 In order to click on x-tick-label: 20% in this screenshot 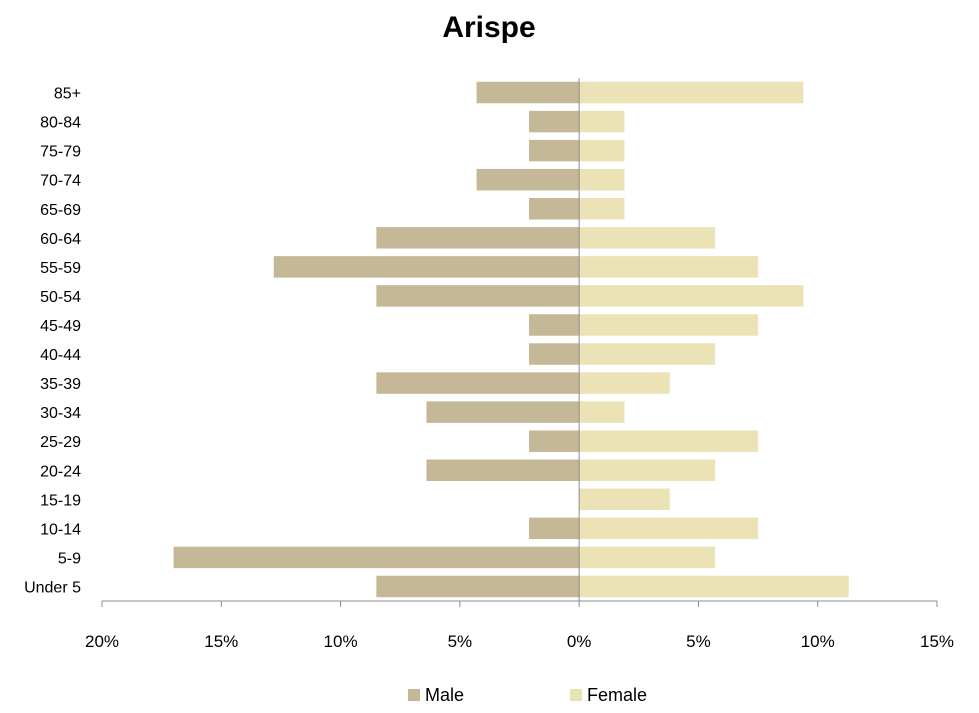, I will do `click(102, 641)`.